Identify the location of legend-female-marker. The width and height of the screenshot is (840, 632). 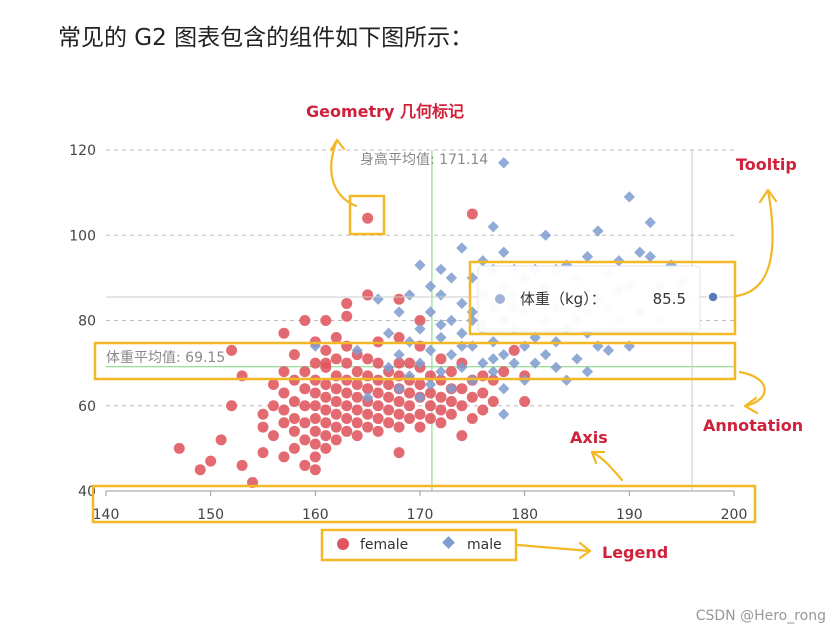
(343, 544).